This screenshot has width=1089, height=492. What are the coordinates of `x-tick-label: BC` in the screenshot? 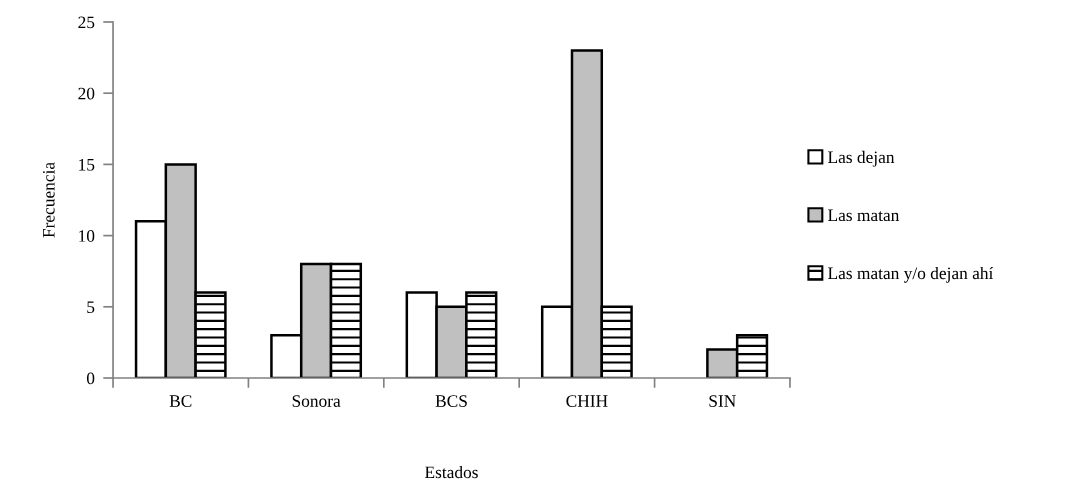 It's located at (180, 401).